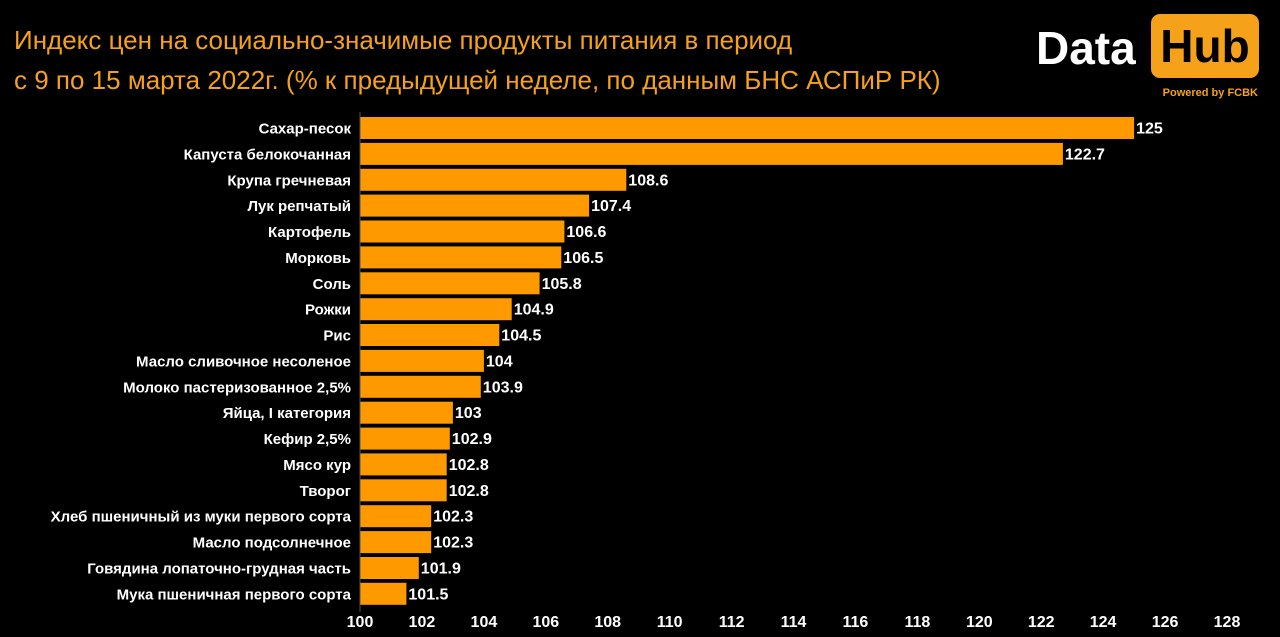 The width and height of the screenshot is (1280, 637). What do you see at coordinates (545, 622) in the screenshot?
I see `x-tick-label: 106` at bounding box center [545, 622].